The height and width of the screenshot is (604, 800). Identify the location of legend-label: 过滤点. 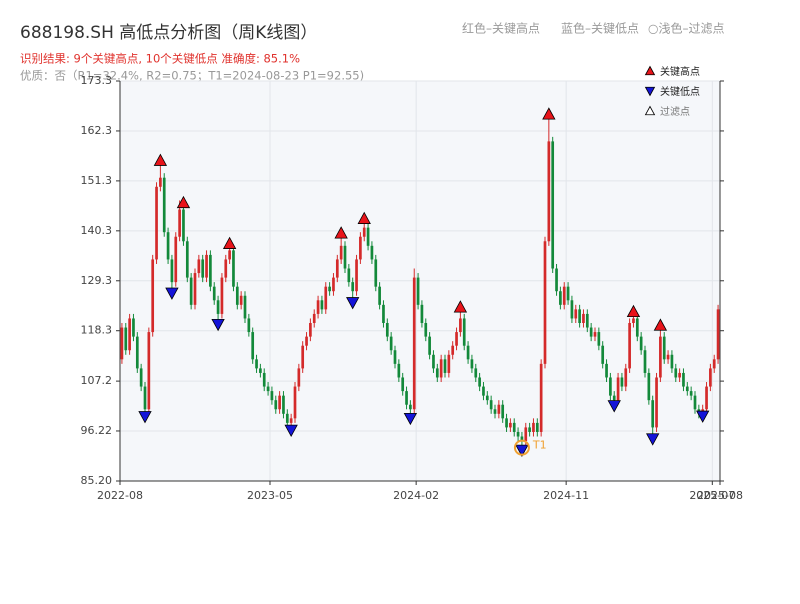
(675, 111).